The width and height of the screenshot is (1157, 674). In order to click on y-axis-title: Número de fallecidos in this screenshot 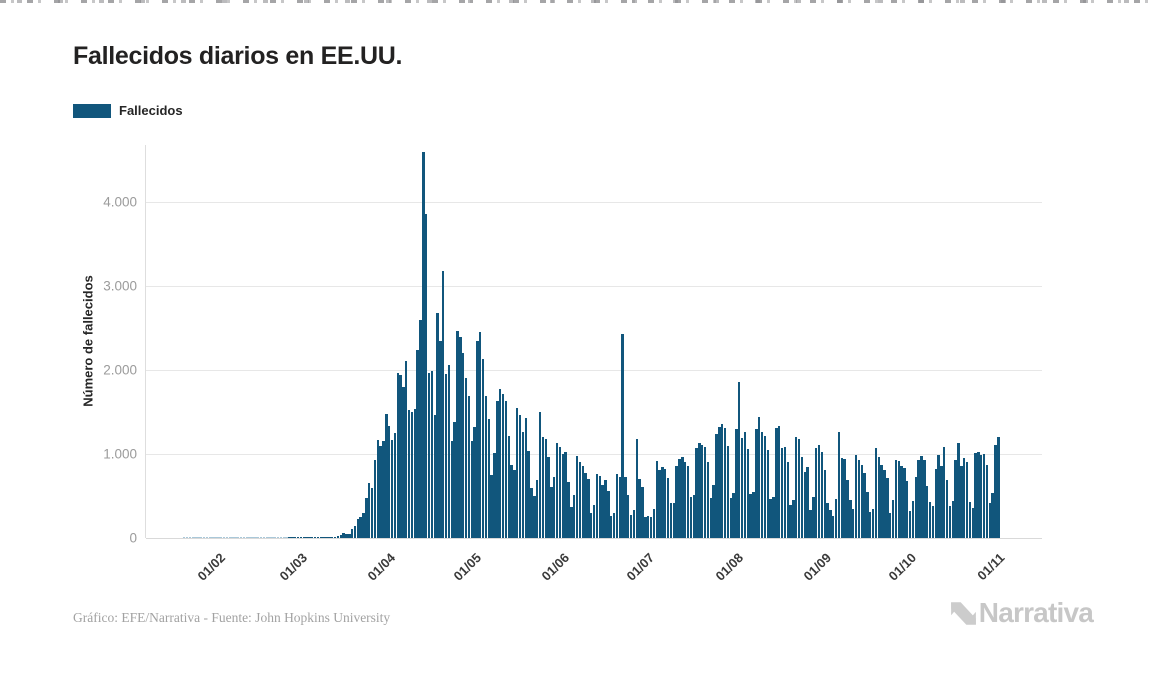, I will do `click(88, 341)`.